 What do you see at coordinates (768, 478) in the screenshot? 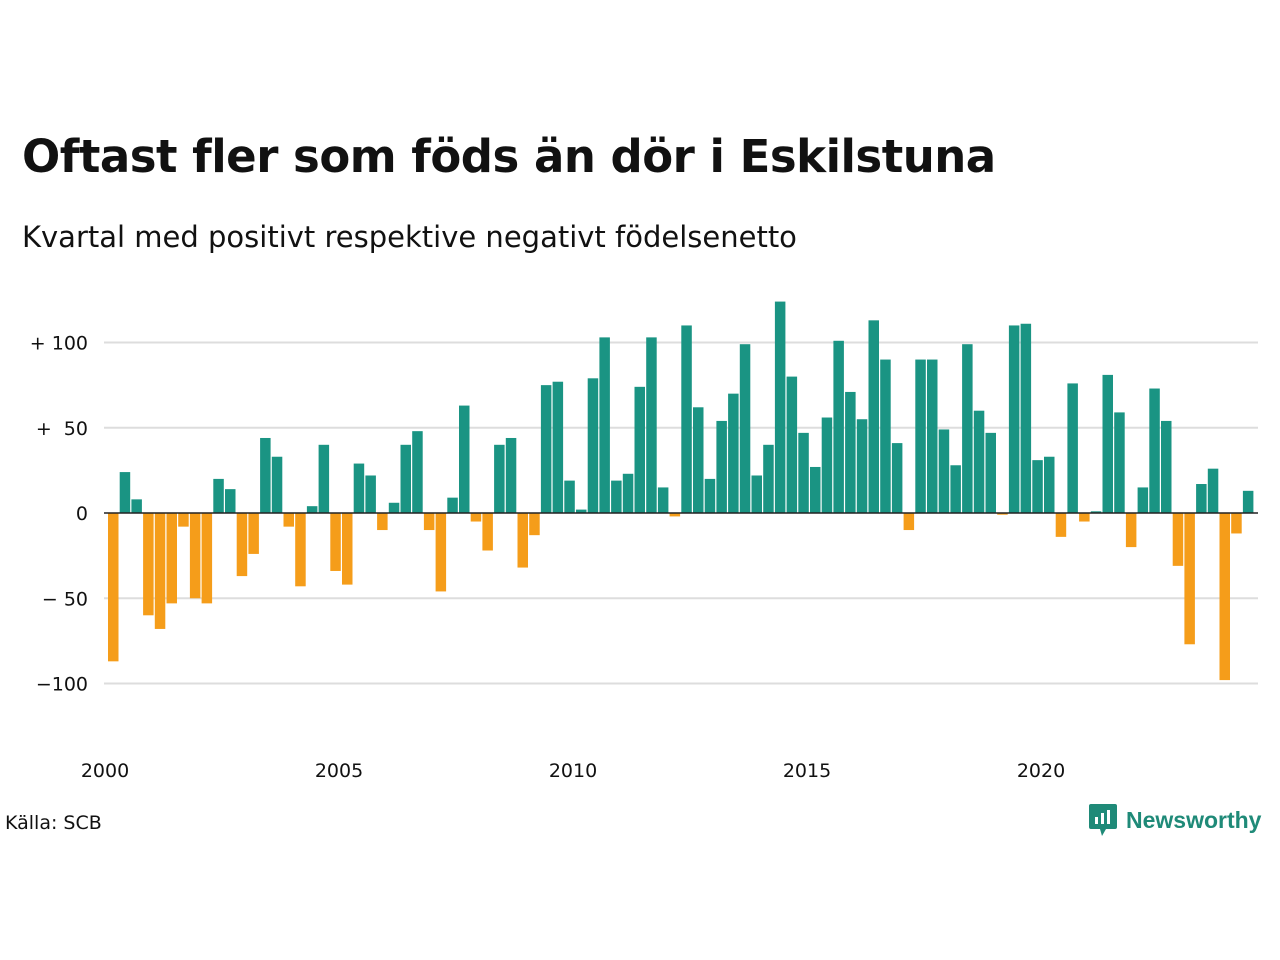
I see `bar-2014Q1` at bounding box center [768, 478].